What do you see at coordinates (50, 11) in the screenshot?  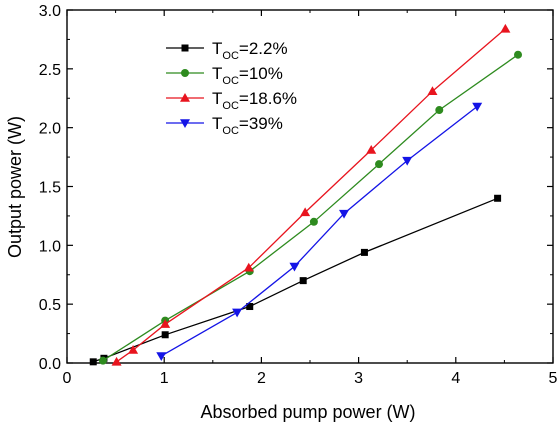 I see `y-tick-label: 3.0` at bounding box center [50, 11].